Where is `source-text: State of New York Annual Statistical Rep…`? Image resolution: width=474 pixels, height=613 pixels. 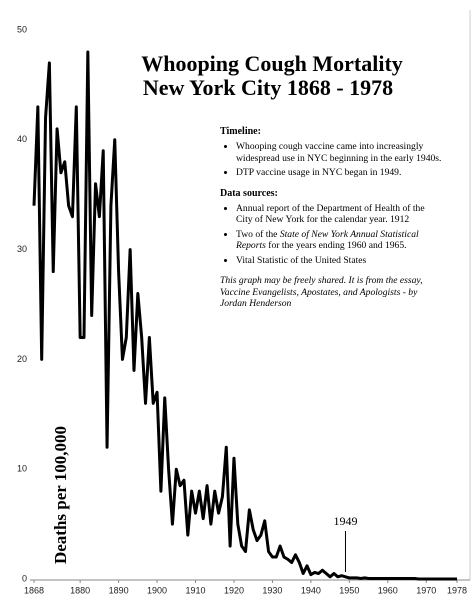 source-text: State of New York Annual Statistical Rep… is located at coordinates (327, 240).